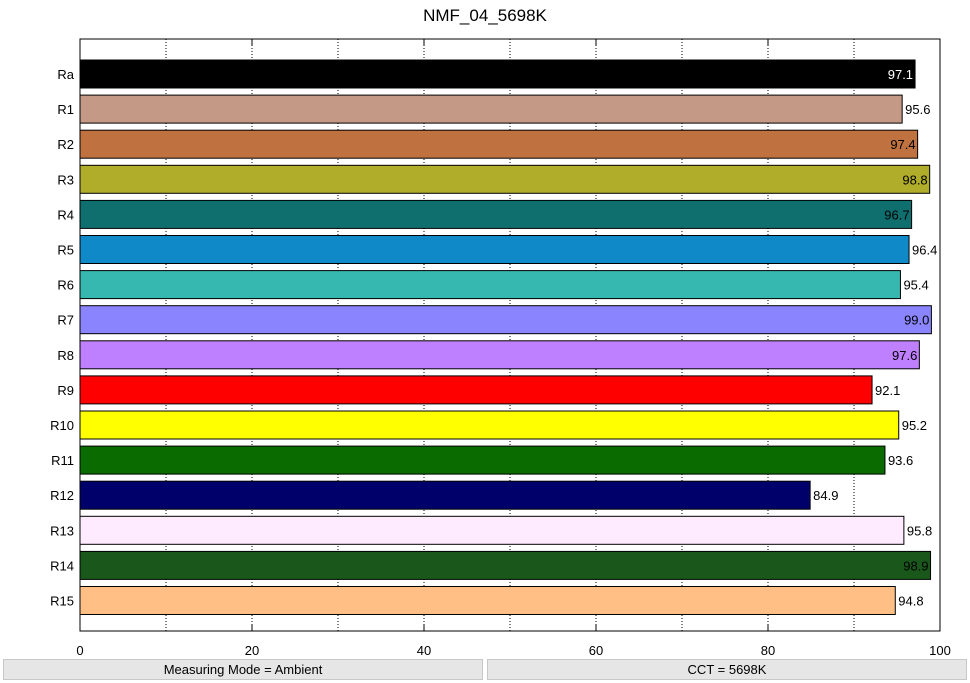 The image size is (970, 683). I want to click on category-label: Ra, so click(65, 74).